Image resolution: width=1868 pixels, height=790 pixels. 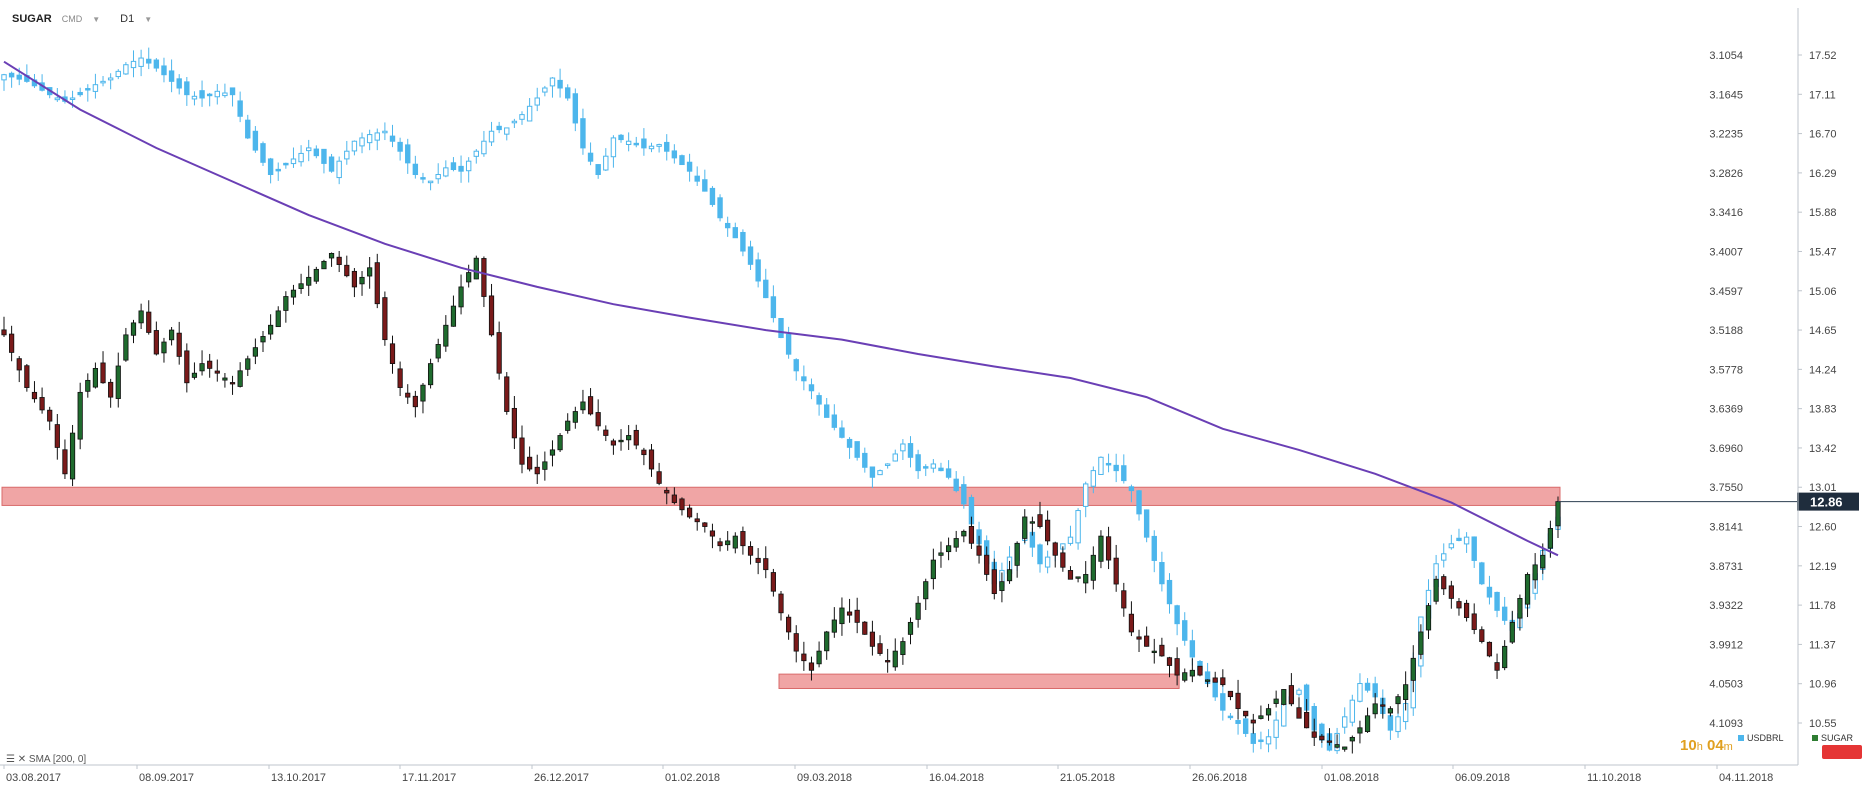 What do you see at coordinates (1822, 606) in the screenshot?
I see `y-tick-label-sugar: 11.78` at bounding box center [1822, 606].